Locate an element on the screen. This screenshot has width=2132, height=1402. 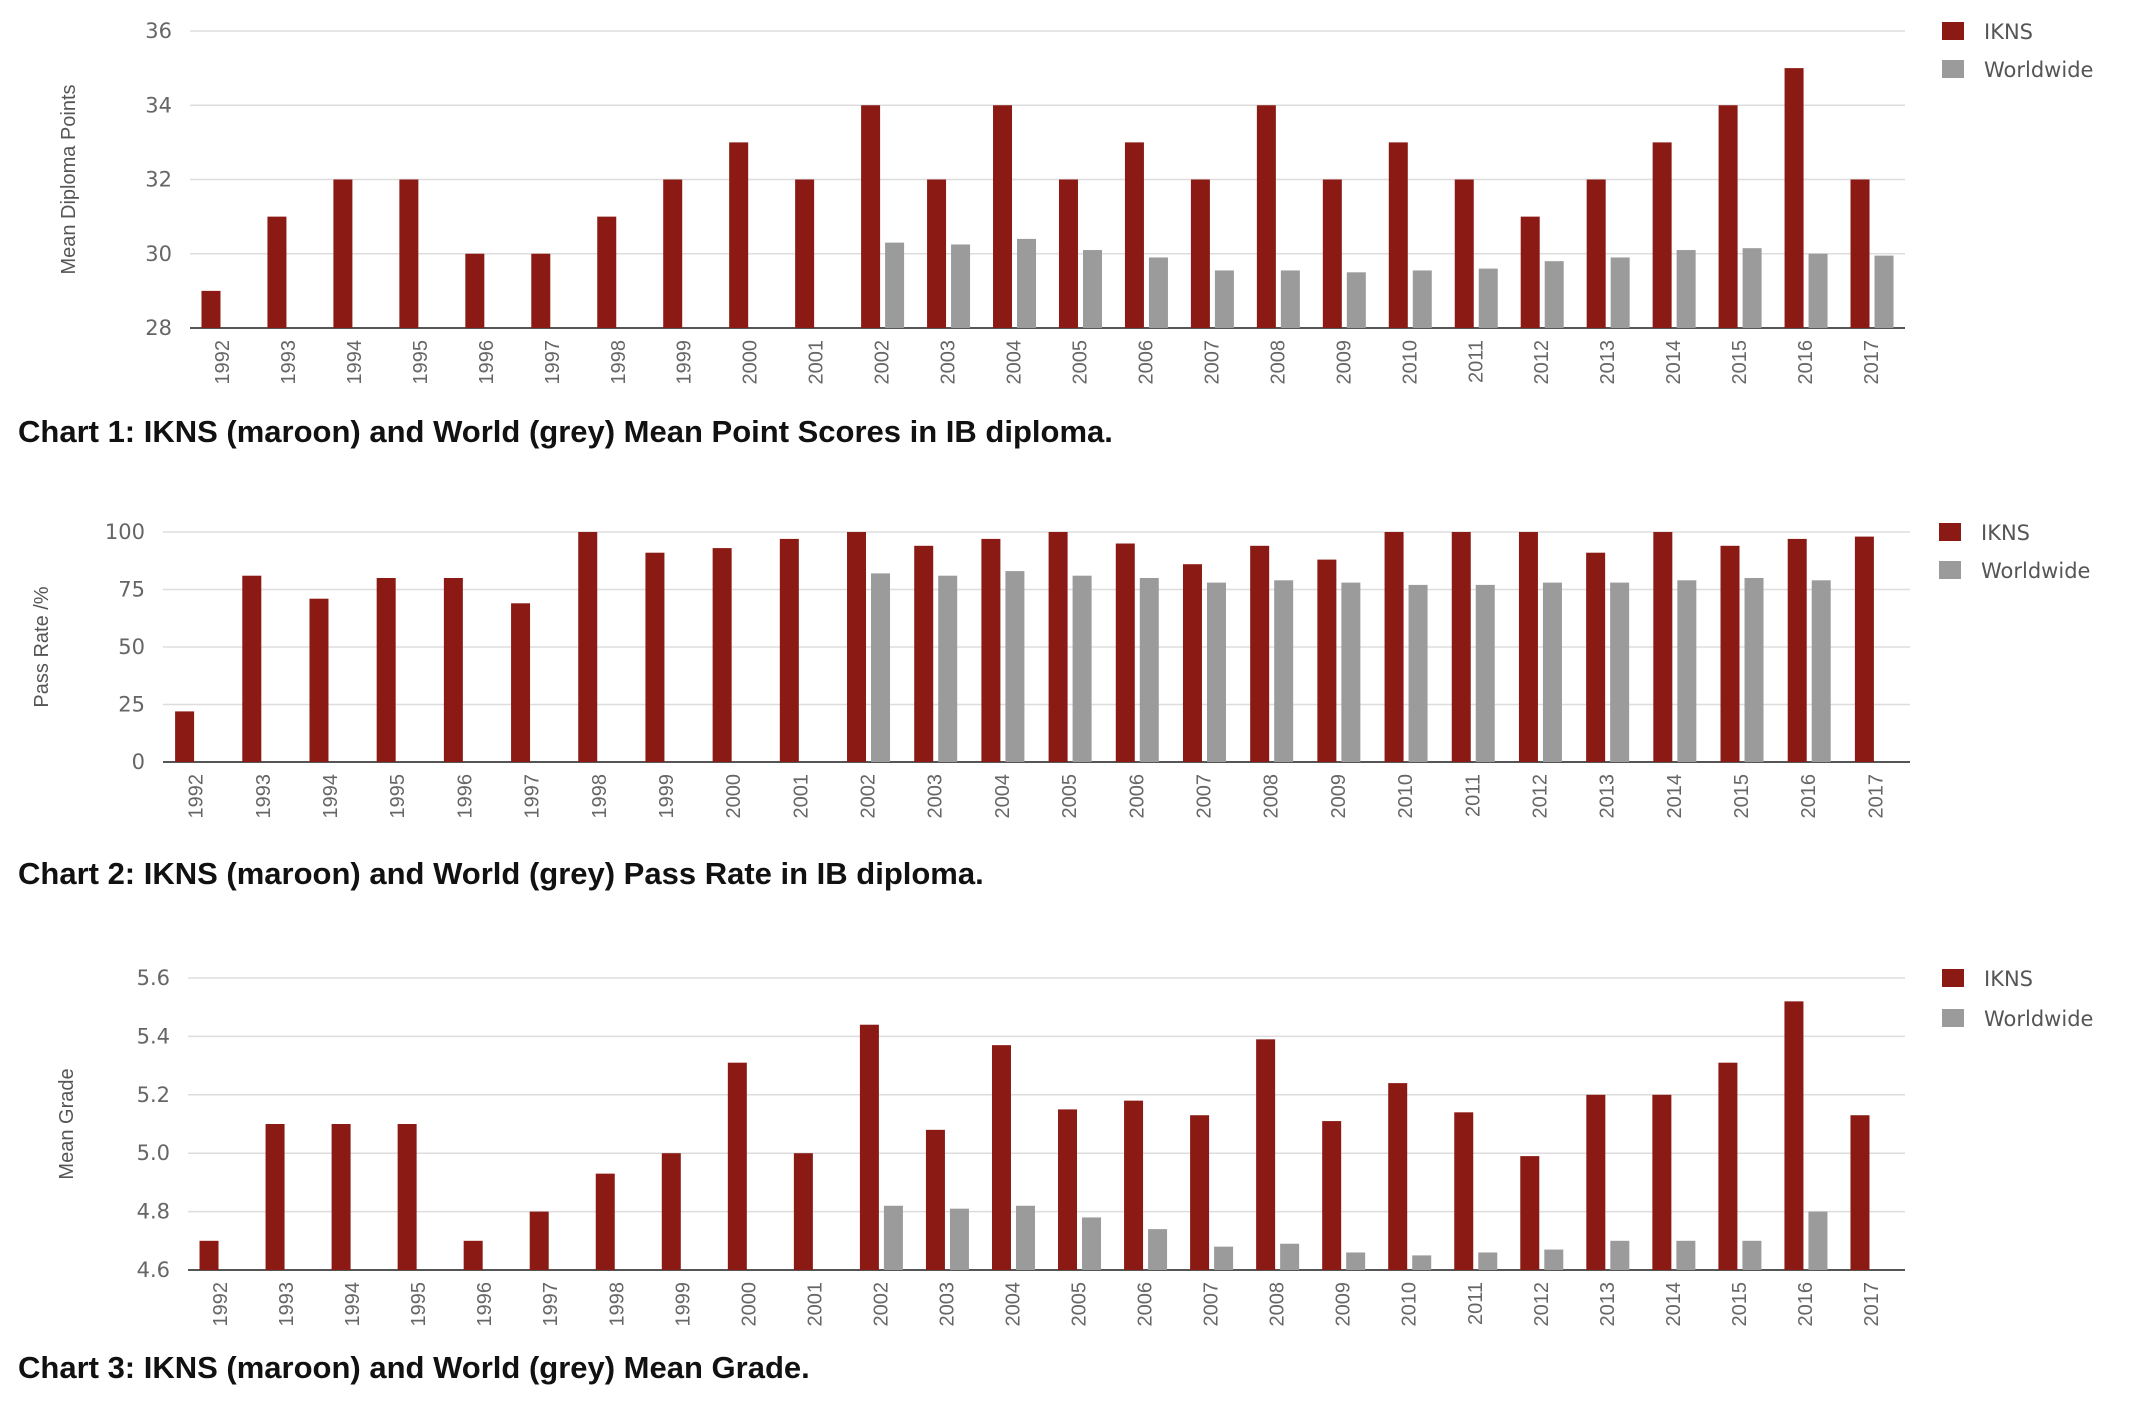
bar-ikns-1995 is located at coordinates (386, 670).